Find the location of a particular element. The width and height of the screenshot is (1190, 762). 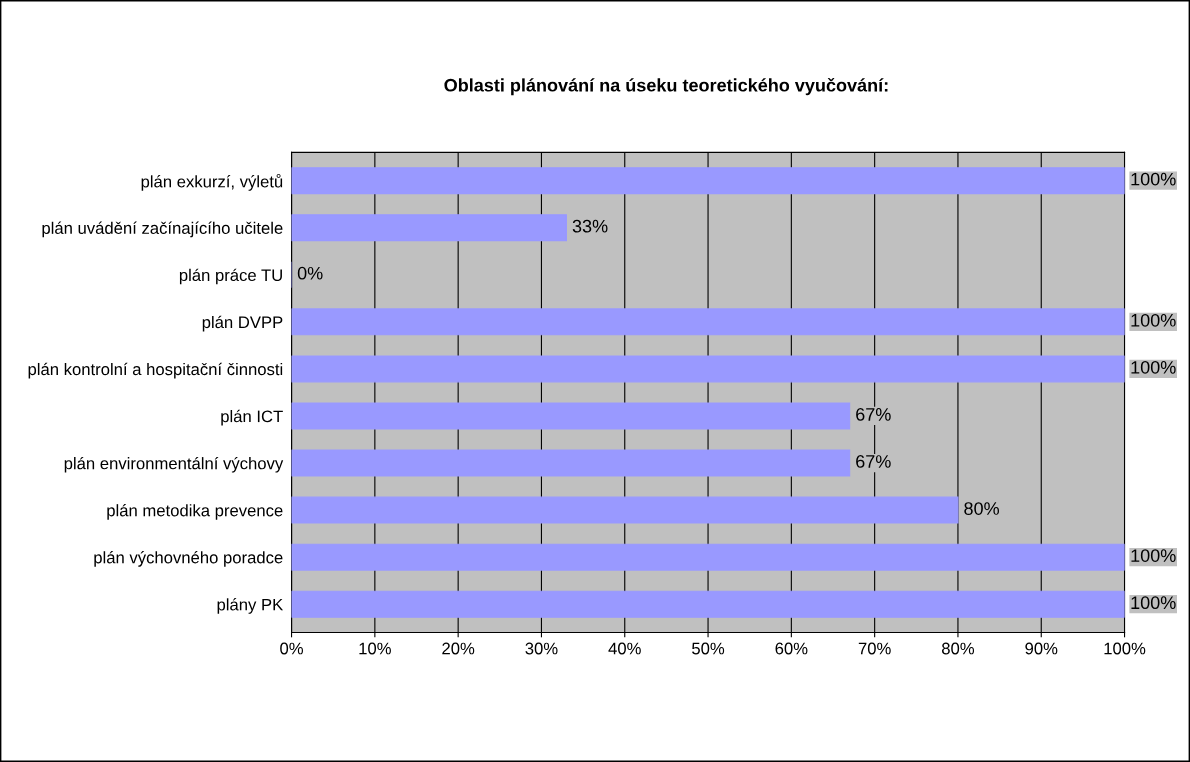

x-tick-label: 50% is located at coordinates (708, 648).